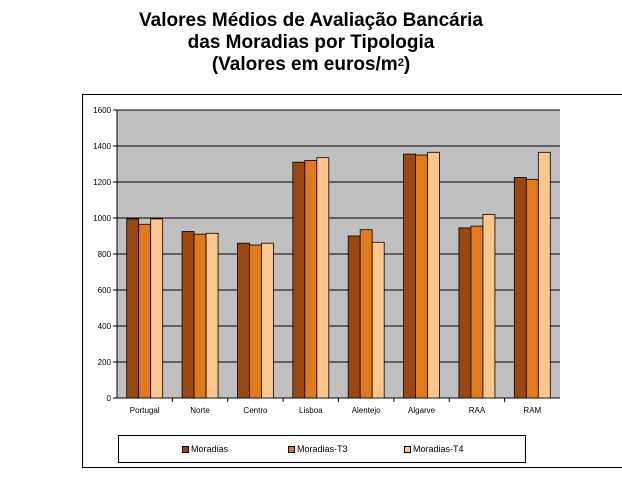  I want to click on chart-title-line-2: das Moradias por Tipologia, so click(311, 42).